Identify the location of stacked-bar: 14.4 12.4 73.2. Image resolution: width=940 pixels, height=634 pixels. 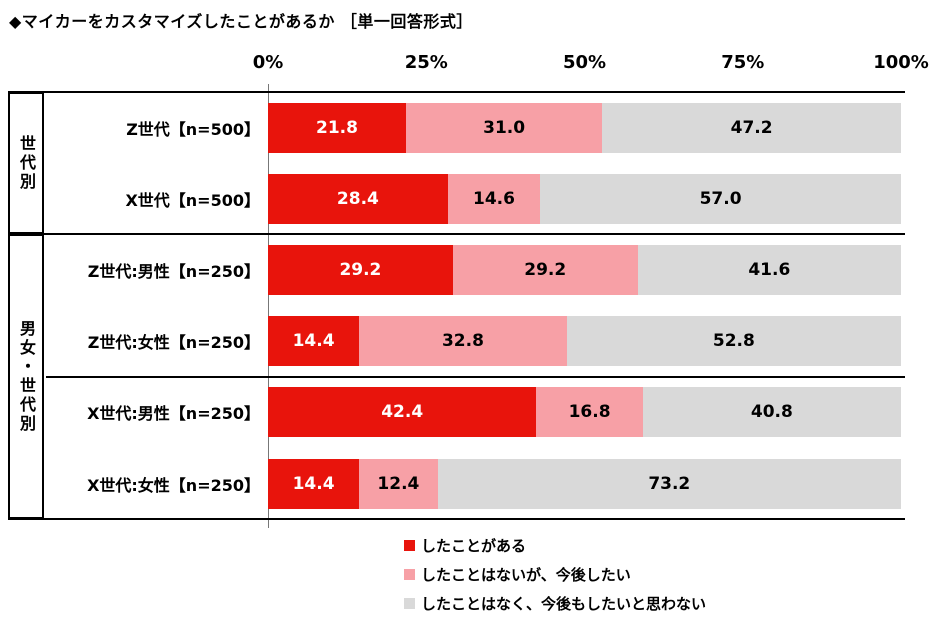
(584, 483).